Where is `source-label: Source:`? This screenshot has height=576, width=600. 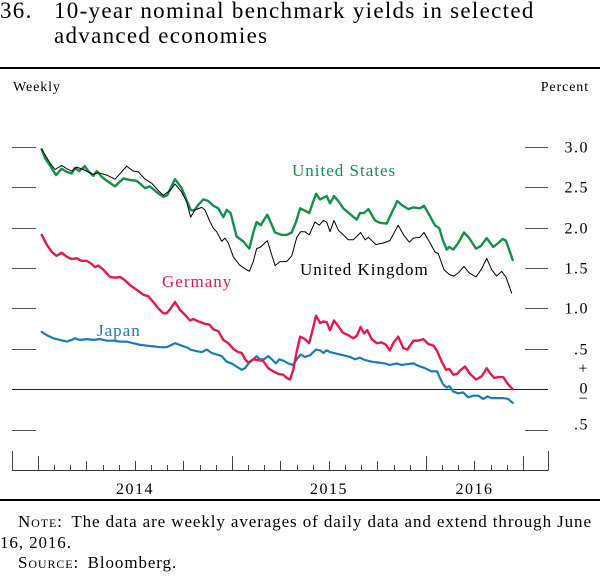
source-label: Source: is located at coordinates (49, 562).